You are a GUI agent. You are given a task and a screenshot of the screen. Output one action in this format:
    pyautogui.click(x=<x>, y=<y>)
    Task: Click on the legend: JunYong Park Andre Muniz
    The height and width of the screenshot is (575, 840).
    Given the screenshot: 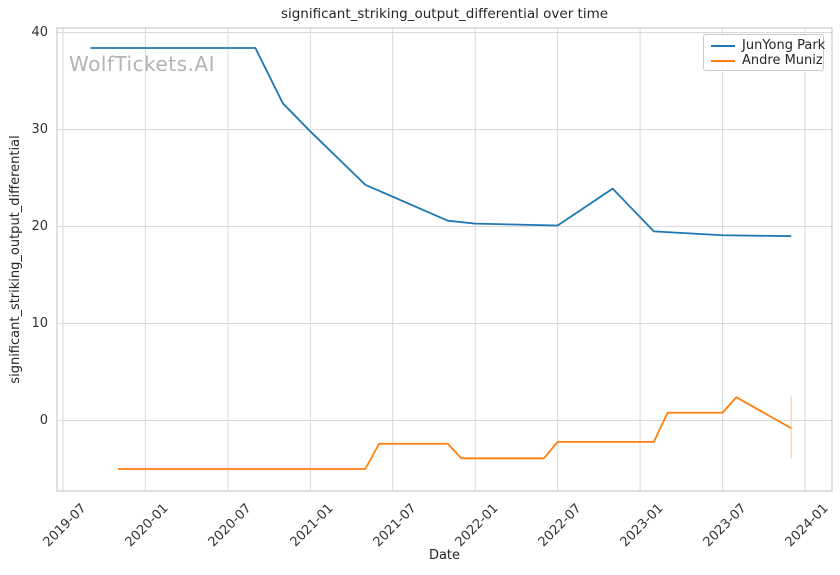 What is the action you would take?
    pyautogui.click(x=764, y=52)
    